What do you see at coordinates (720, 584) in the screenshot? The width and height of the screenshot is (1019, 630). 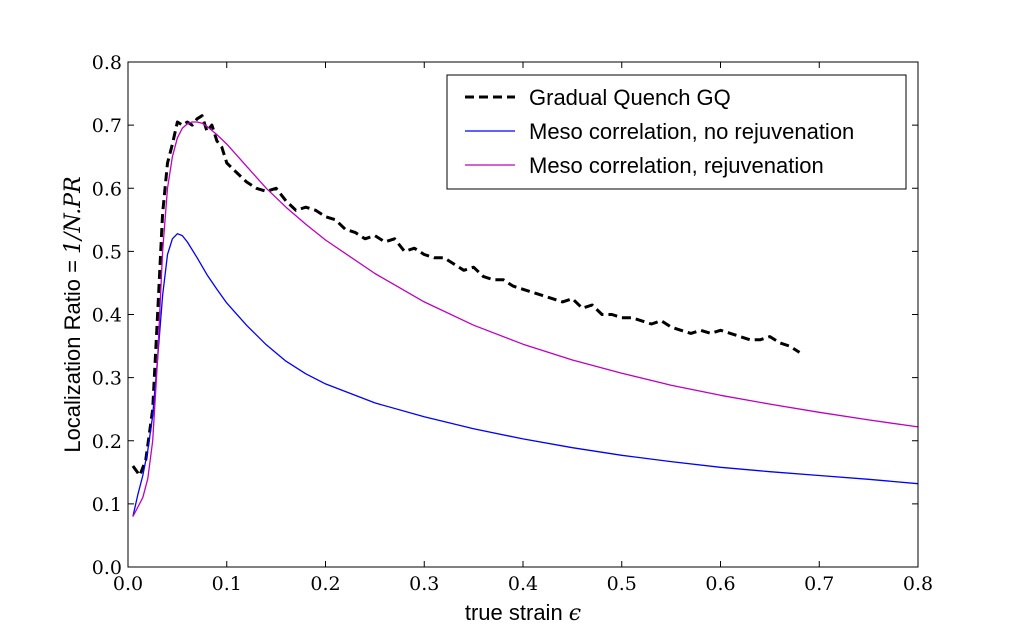 I see `x-tick-label: 0.6` at bounding box center [720, 584].